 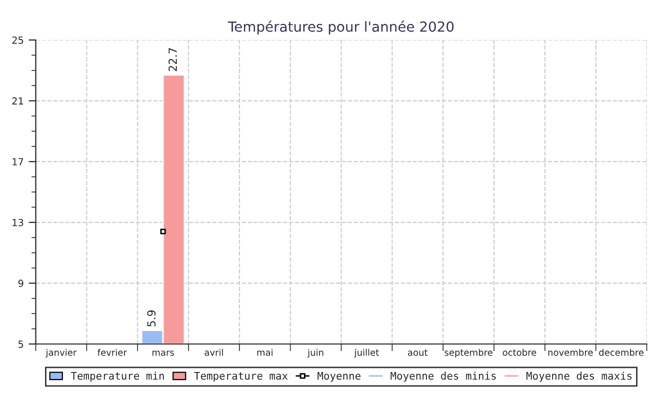 I want to click on x-tick-label: mars, so click(x=163, y=353).